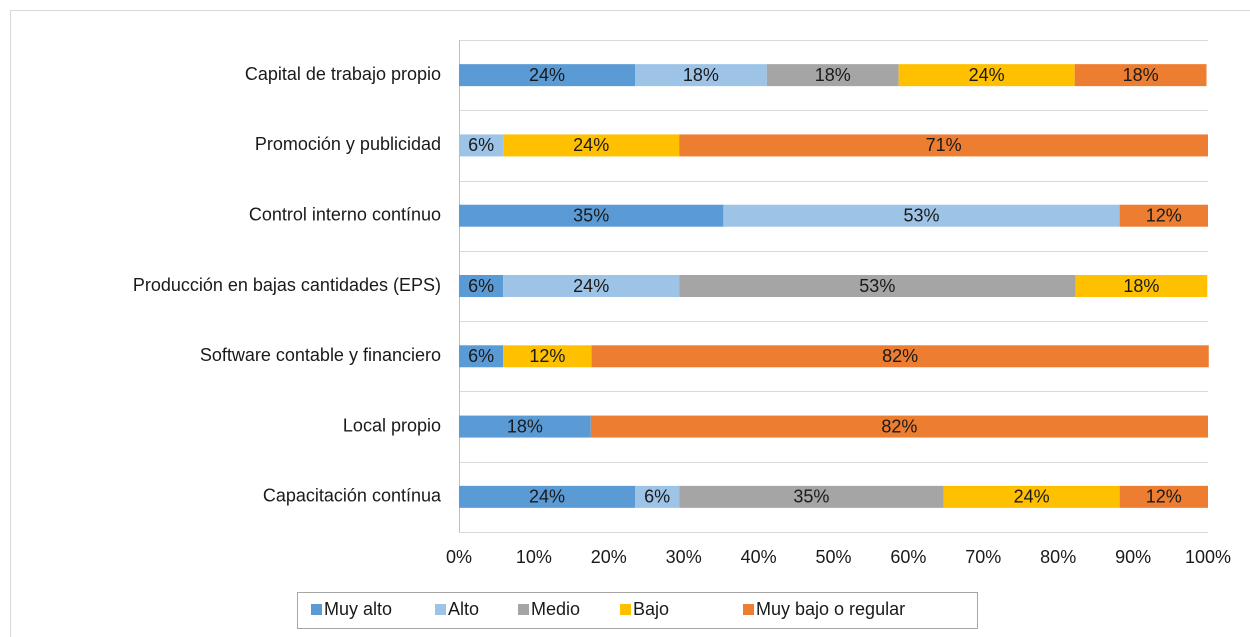 This screenshot has height=637, width=1250. Describe the element at coordinates (684, 557) in the screenshot. I see `x-tick-label: 30%` at that location.